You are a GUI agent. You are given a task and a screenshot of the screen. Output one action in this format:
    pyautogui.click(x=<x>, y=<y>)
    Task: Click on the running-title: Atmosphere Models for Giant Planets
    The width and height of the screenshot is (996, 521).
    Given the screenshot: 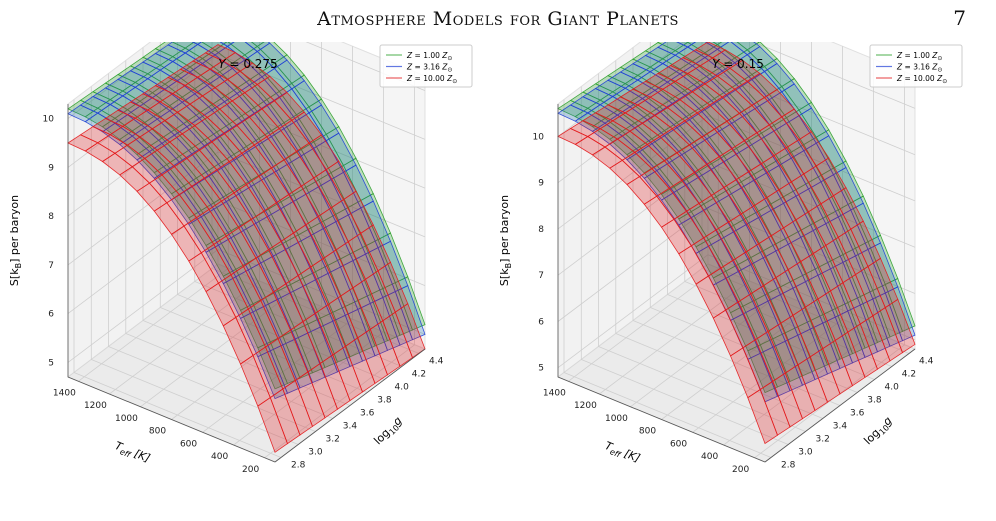 What is the action you would take?
    pyautogui.click(x=498, y=19)
    